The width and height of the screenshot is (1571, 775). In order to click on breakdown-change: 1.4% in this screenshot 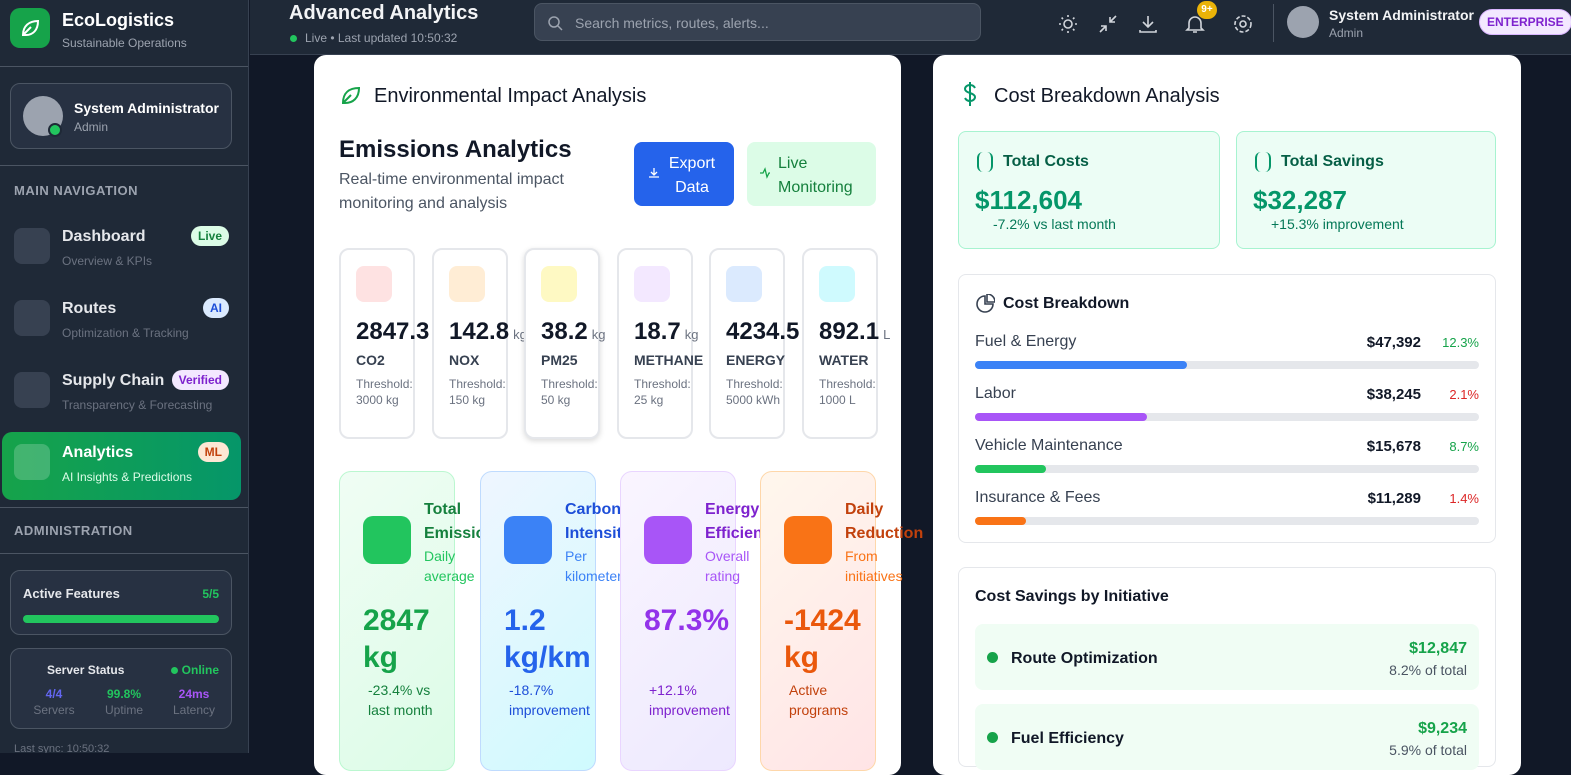, I will do `click(1464, 498)`.